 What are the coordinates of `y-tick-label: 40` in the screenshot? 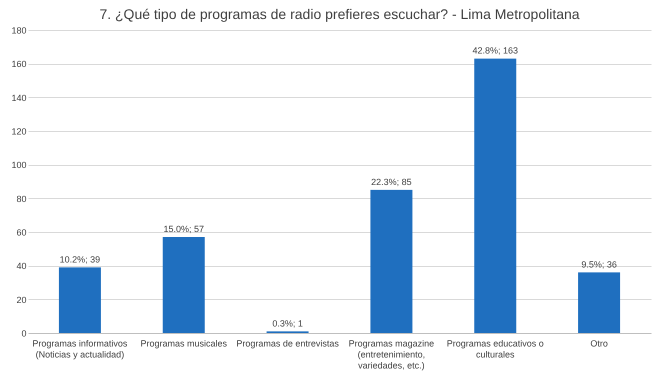 It's located at (21, 266).